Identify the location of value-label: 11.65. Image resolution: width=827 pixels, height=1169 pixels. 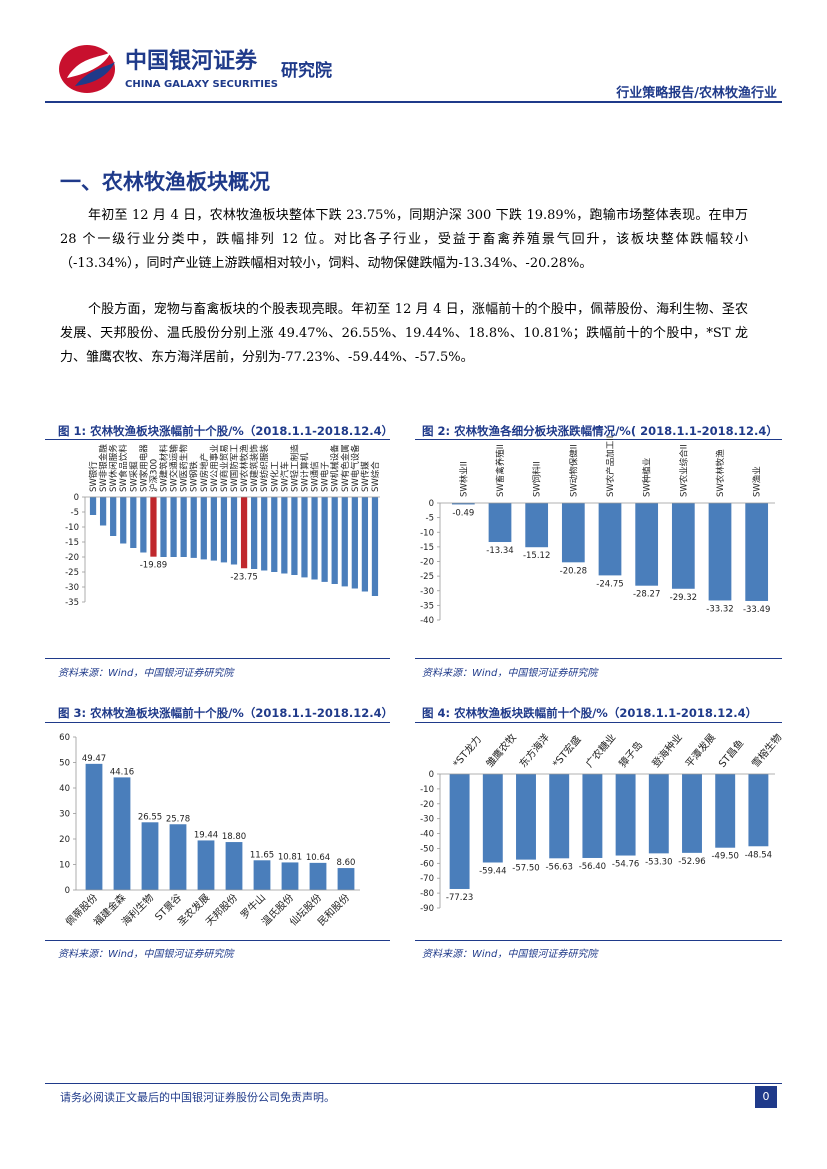
(262, 855).